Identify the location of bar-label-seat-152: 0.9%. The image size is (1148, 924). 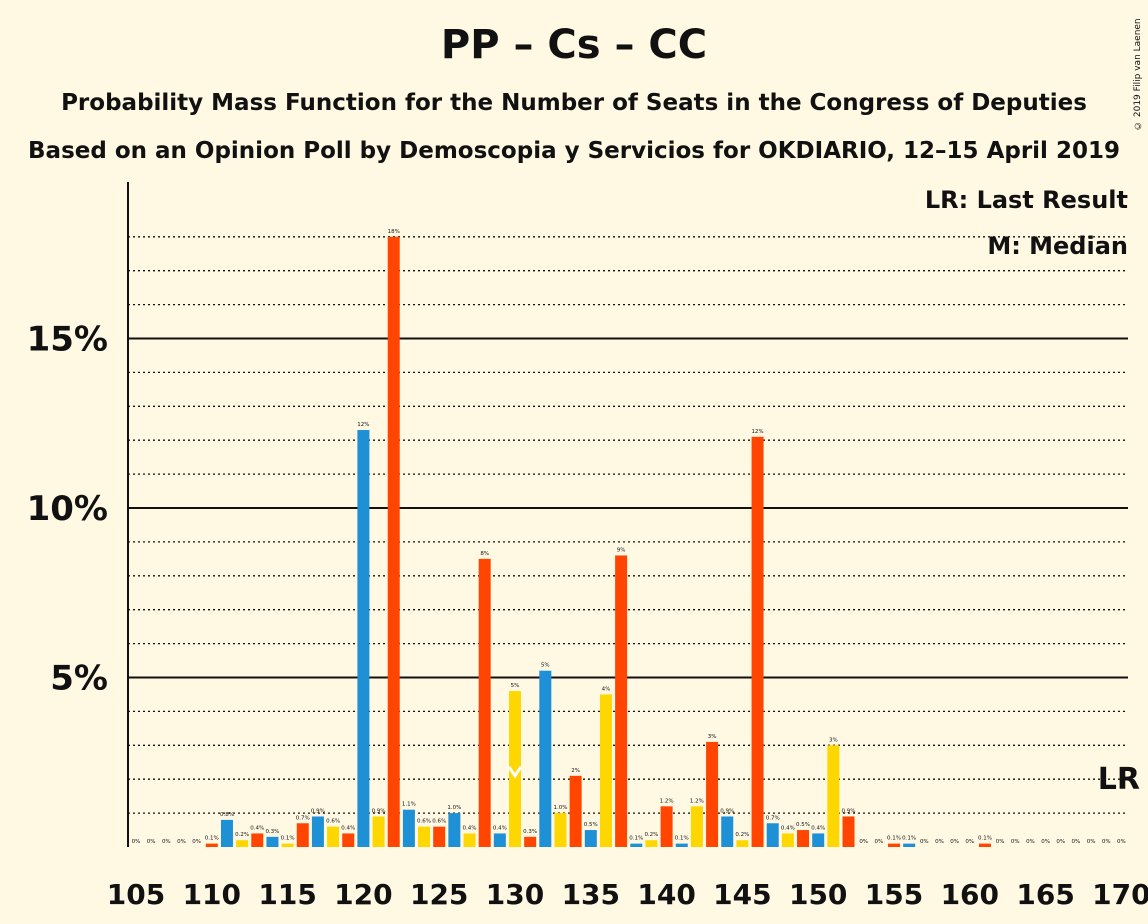
(849, 811).